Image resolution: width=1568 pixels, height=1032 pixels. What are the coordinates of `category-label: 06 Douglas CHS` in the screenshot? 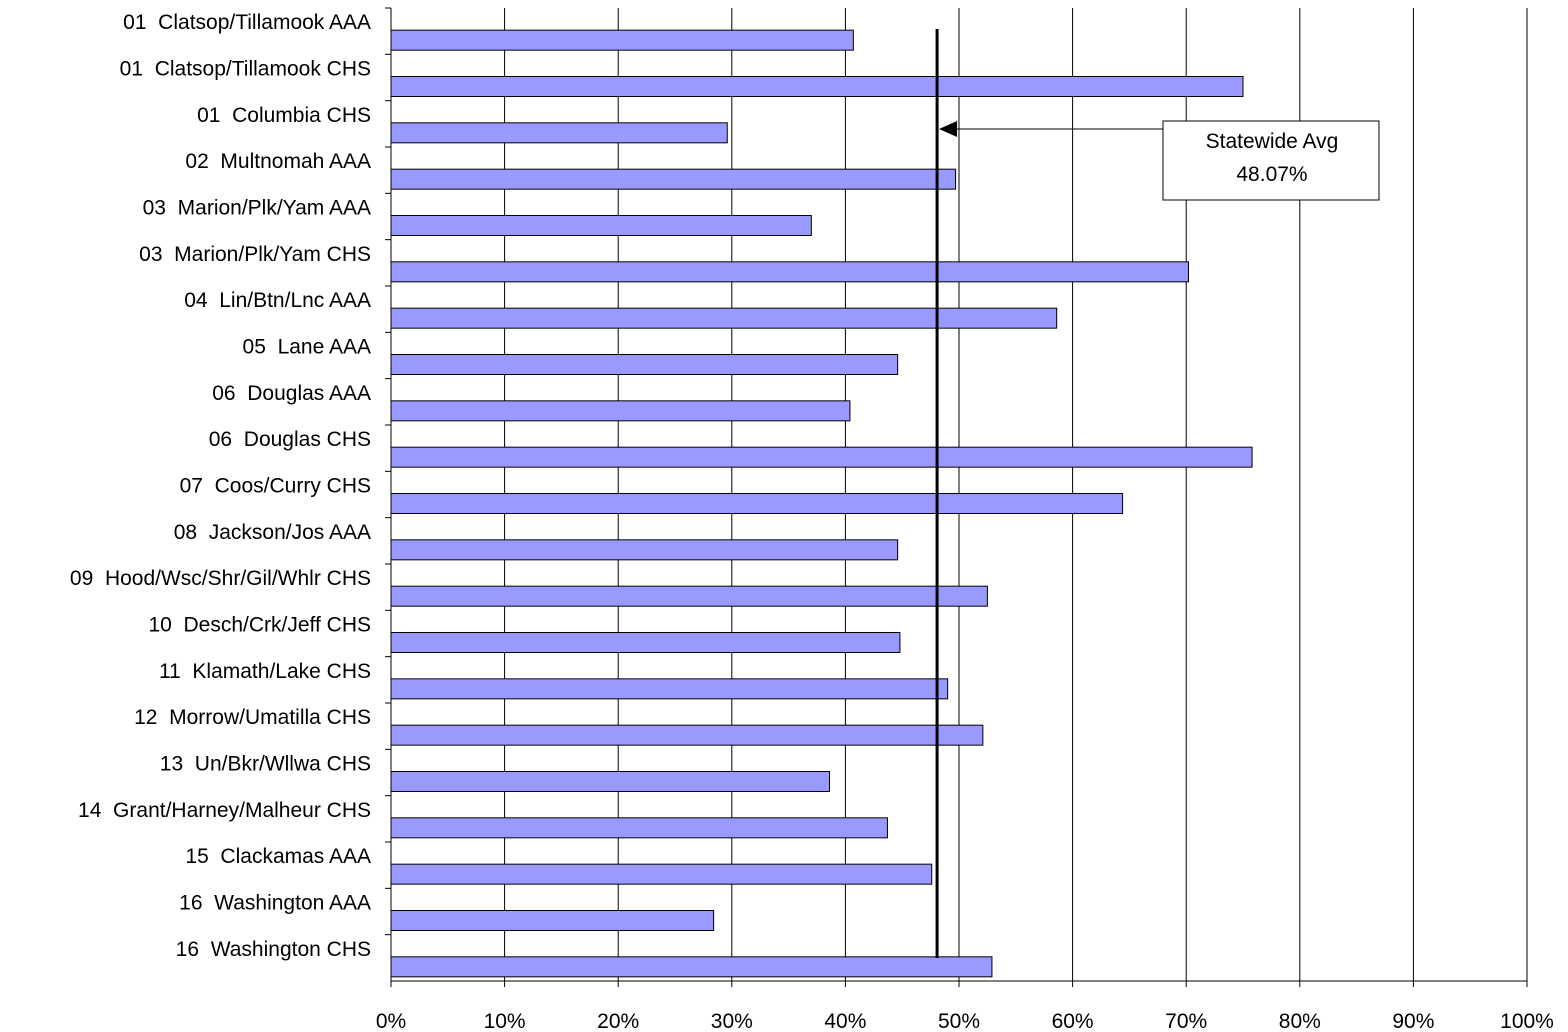 It's located at (290, 439).